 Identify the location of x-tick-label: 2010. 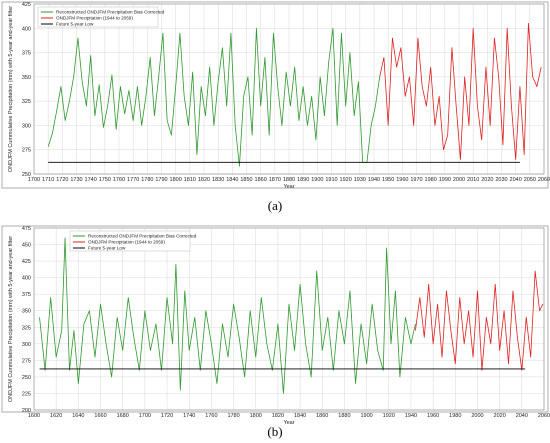
(473, 180).